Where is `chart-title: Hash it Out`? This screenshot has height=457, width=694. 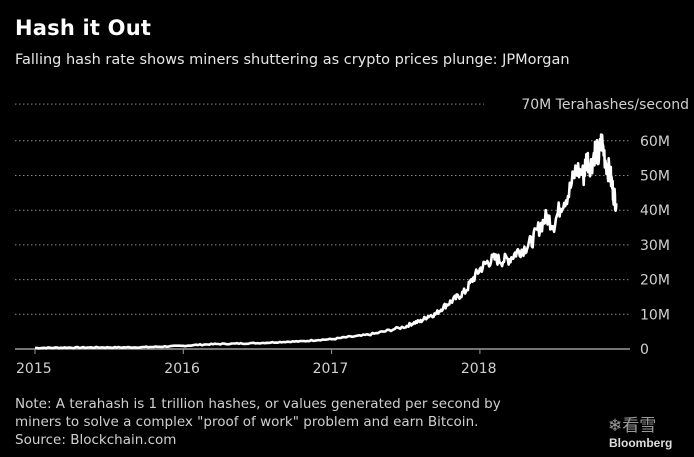
chart-title: Hash it Out is located at coordinates (83, 28).